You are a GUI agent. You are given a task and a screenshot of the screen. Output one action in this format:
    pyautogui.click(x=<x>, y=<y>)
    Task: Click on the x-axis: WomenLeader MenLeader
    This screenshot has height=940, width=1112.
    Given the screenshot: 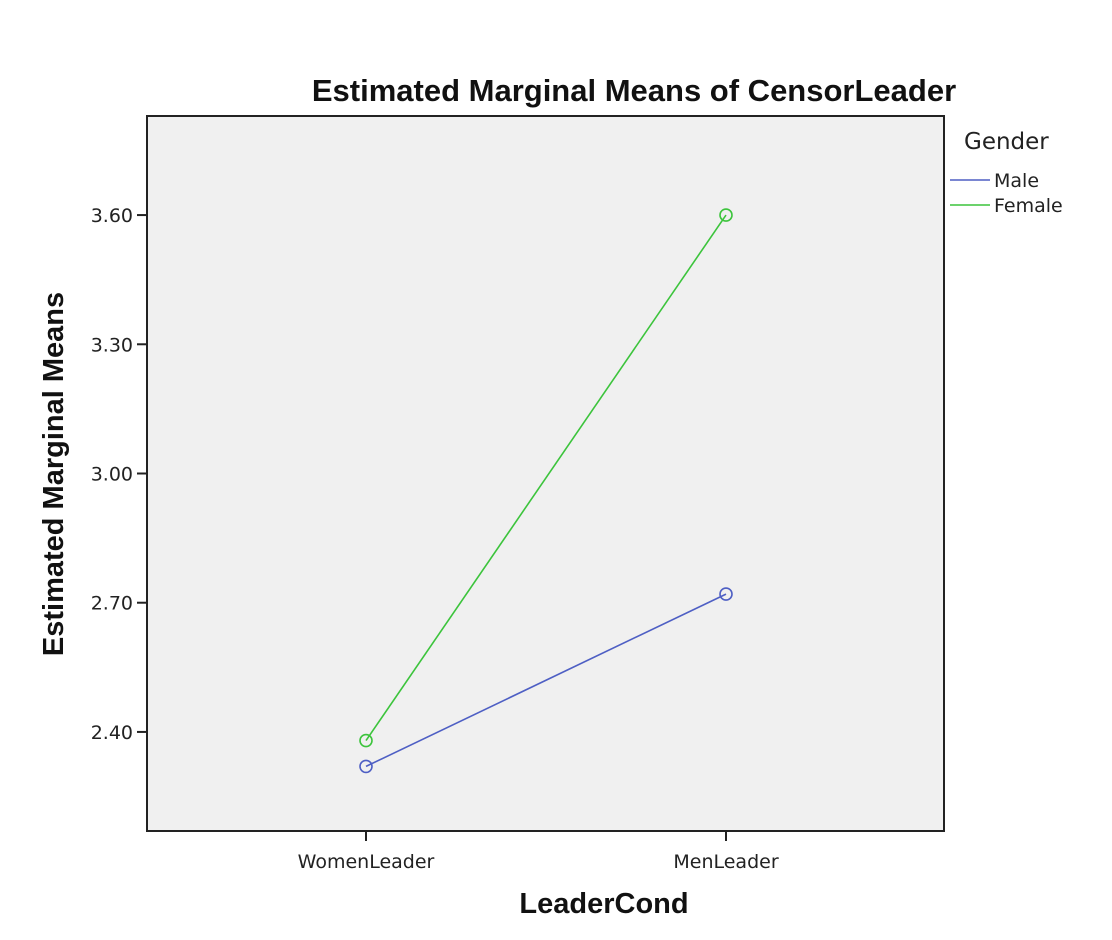 What is the action you would take?
    pyautogui.click(x=538, y=852)
    